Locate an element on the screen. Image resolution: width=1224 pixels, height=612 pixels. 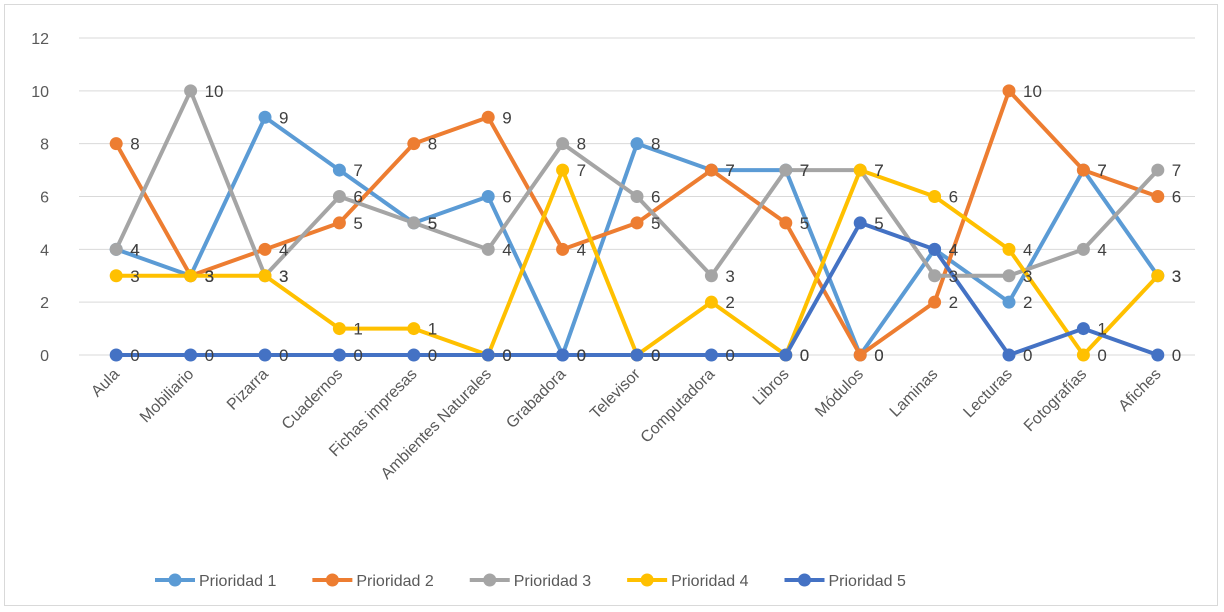
x-tick-label: Televisor is located at coordinates (615, 393).